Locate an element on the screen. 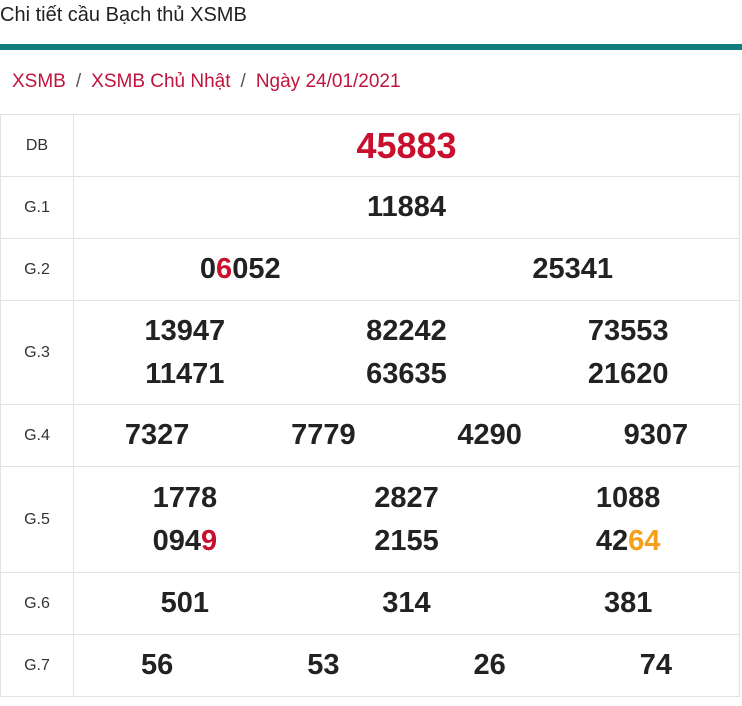 Image resolution: width=742 pixels, height=706 pixels. number-line: 1778 2827 1088 is located at coordinates (406, 498).